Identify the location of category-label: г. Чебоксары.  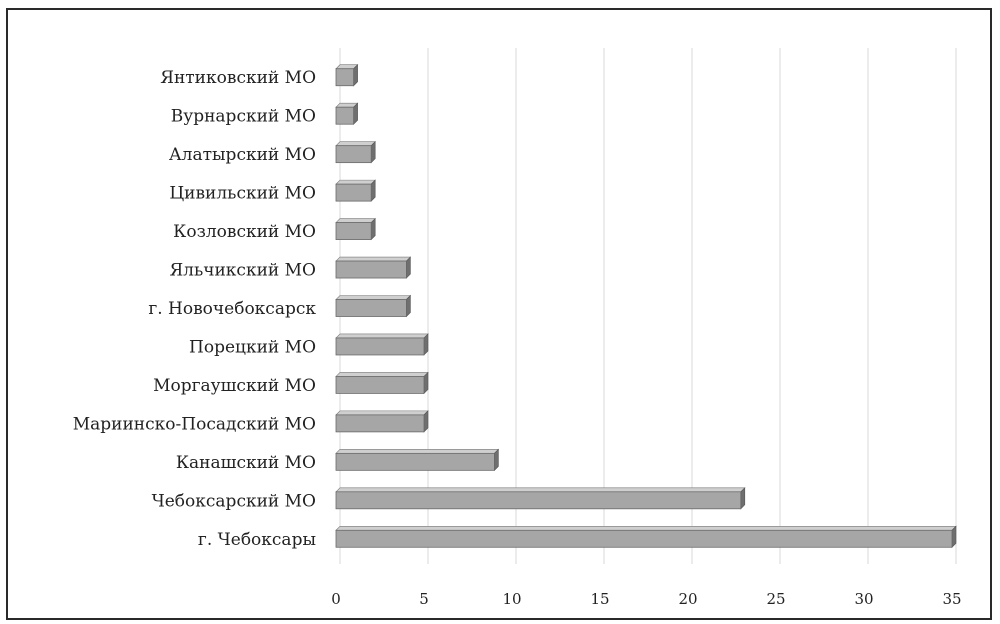
(257, 540).